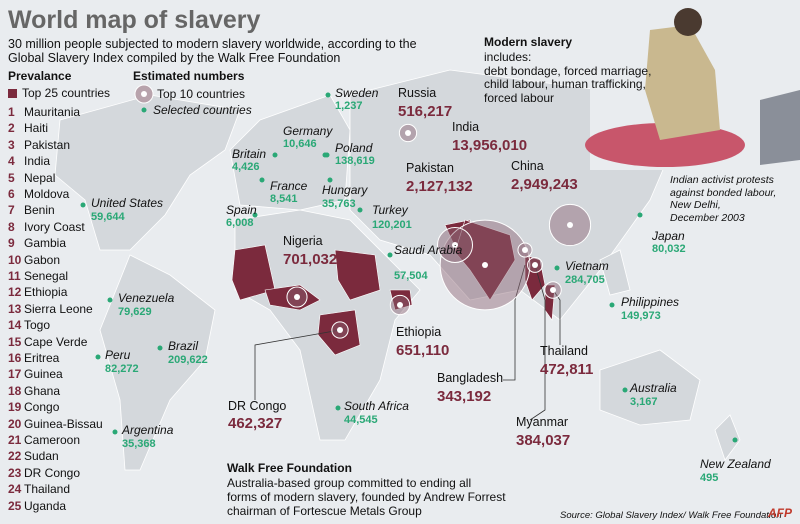 Image resolution: width=800 pixels, height=524 pixels. Describe the element at coordinates (202, 110) in the screenshot. I see `selected-legend: Selected countries` at that location.